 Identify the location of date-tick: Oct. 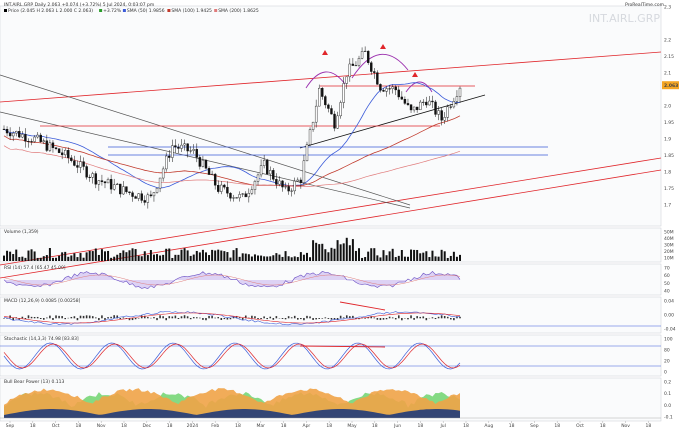
(580, 426).